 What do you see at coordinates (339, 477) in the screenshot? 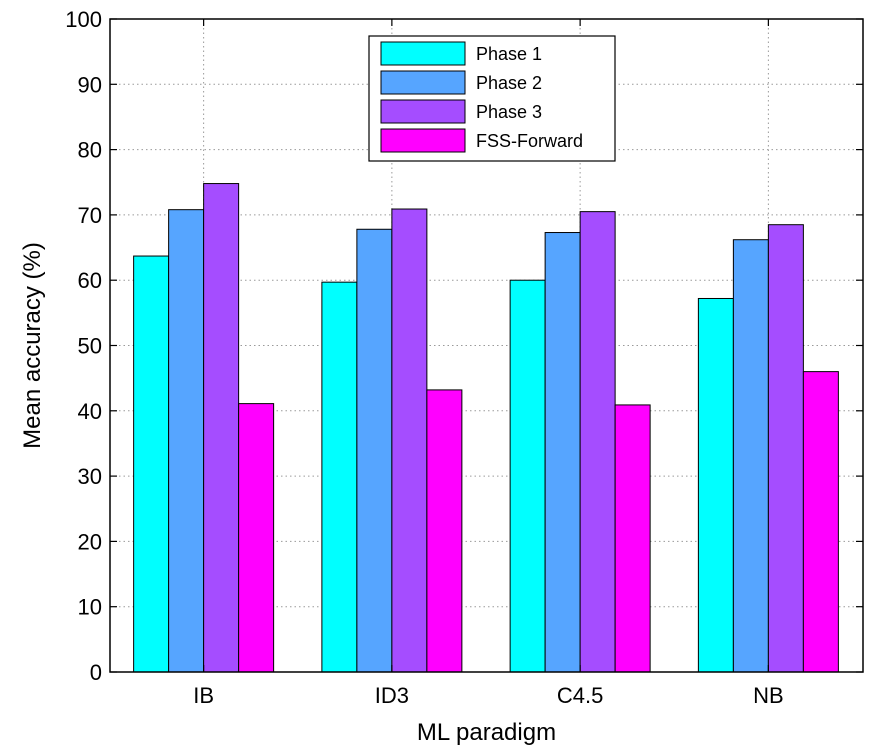
I see `bar-phase-1-id3` at bounding box center [339, 477].